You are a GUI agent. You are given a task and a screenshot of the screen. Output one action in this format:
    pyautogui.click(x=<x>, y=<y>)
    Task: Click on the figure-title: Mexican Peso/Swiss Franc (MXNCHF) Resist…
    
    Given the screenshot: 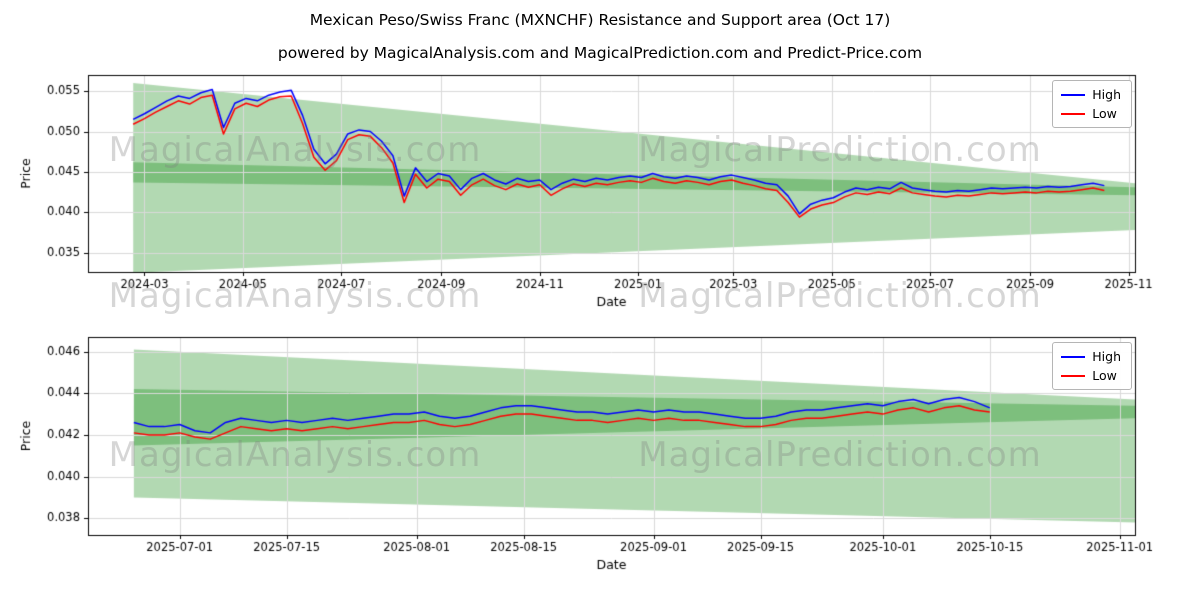 What is the action you would take?
    pyautogui.click(x=600, y=20)
    